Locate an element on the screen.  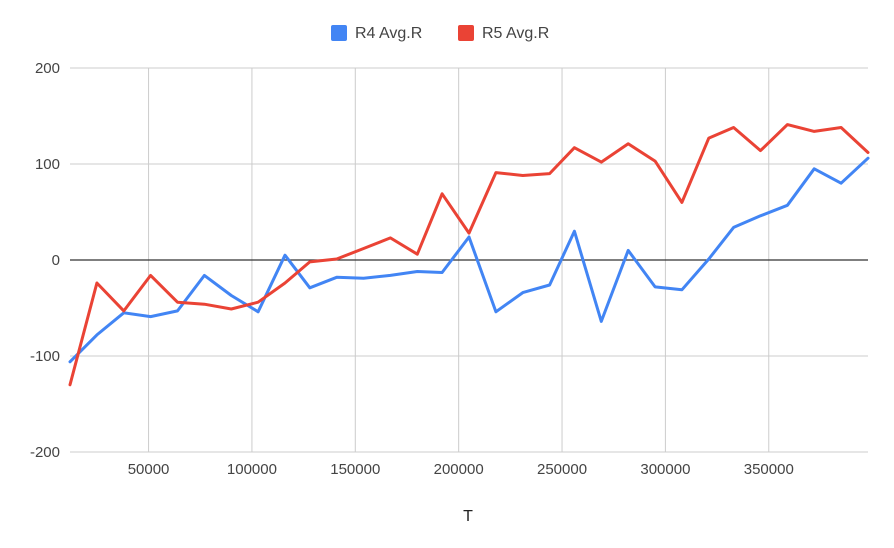
y-tick-label: 200 is located at coordinates (47, 68).